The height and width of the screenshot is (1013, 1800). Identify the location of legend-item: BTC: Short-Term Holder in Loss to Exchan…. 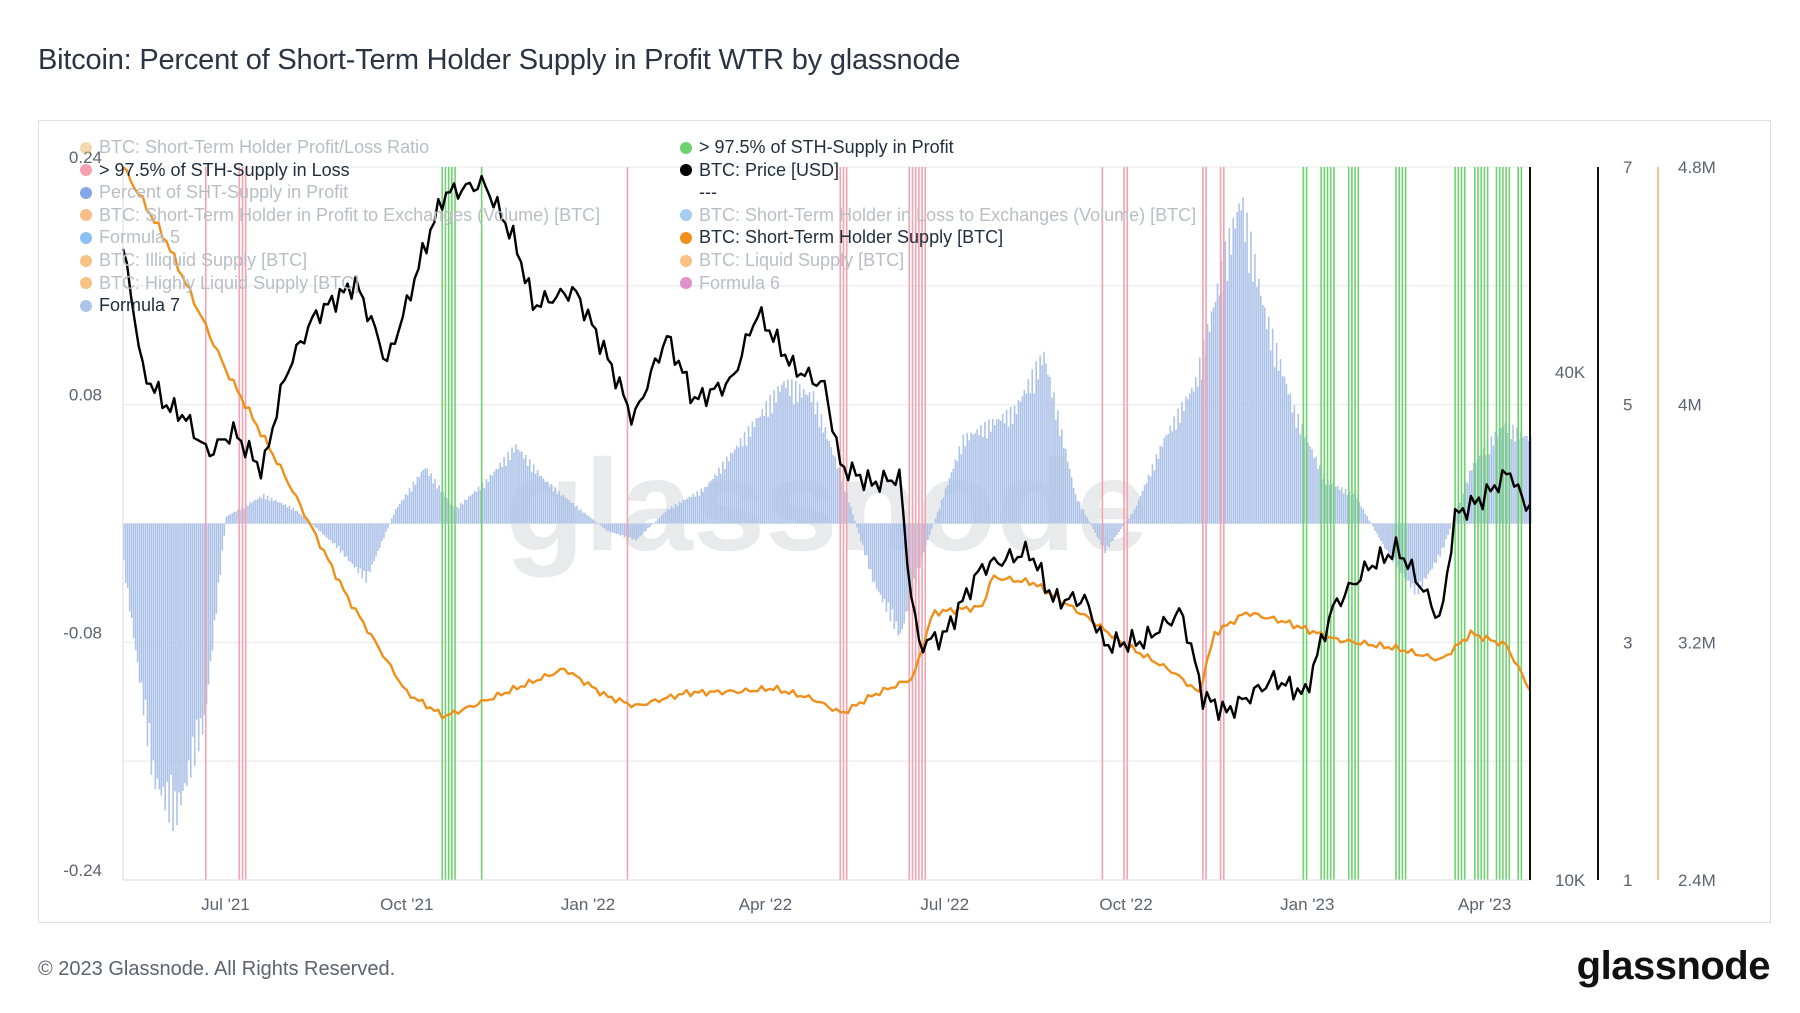
(938, 215).